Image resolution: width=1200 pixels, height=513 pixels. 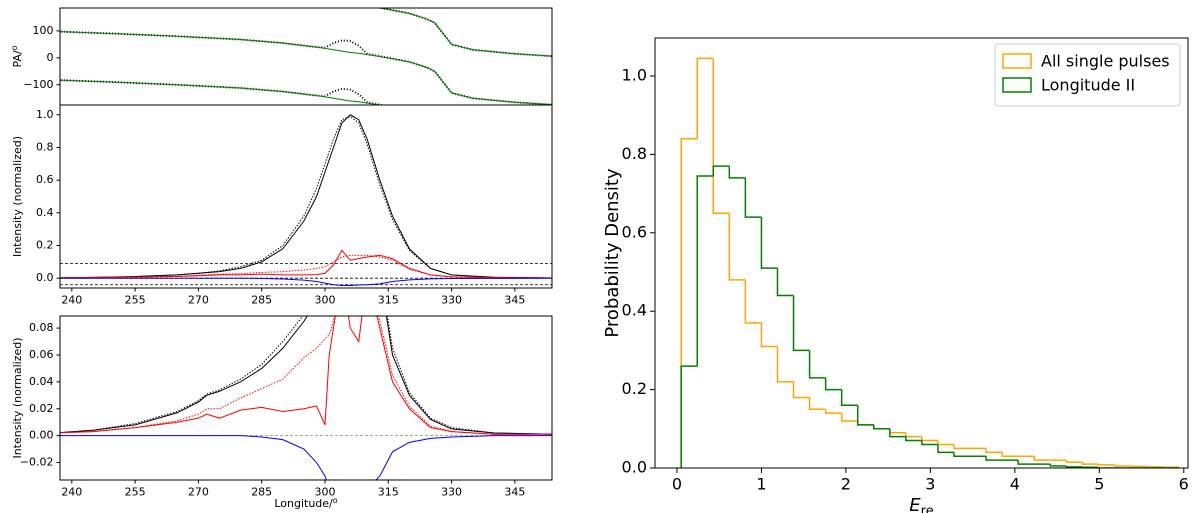 I want to click on y-tick-label: −100, so click(x=38, y=84).